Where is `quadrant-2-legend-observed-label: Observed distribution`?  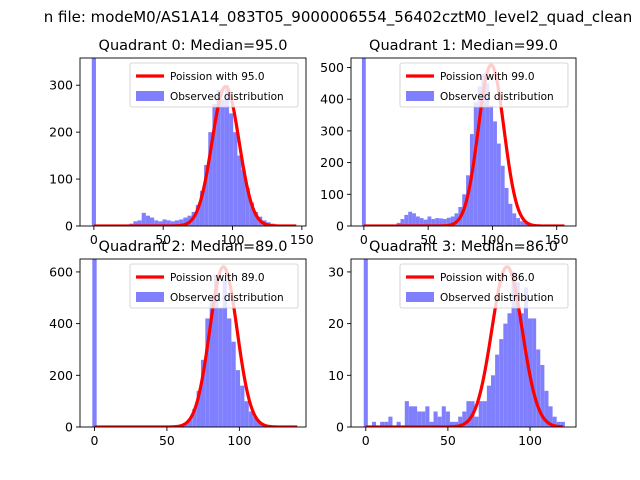
quadrant-2-legend-observed-label: Observed distribution is located at coordinates (227, 298).